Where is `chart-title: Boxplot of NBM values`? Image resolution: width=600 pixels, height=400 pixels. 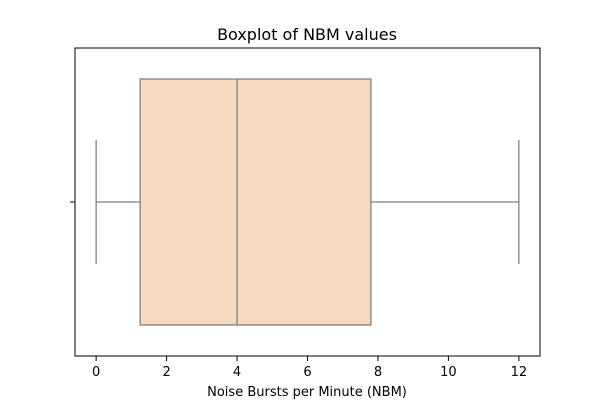
chart-title: Boxplot of NBM values is located at coordinates (307, 34).